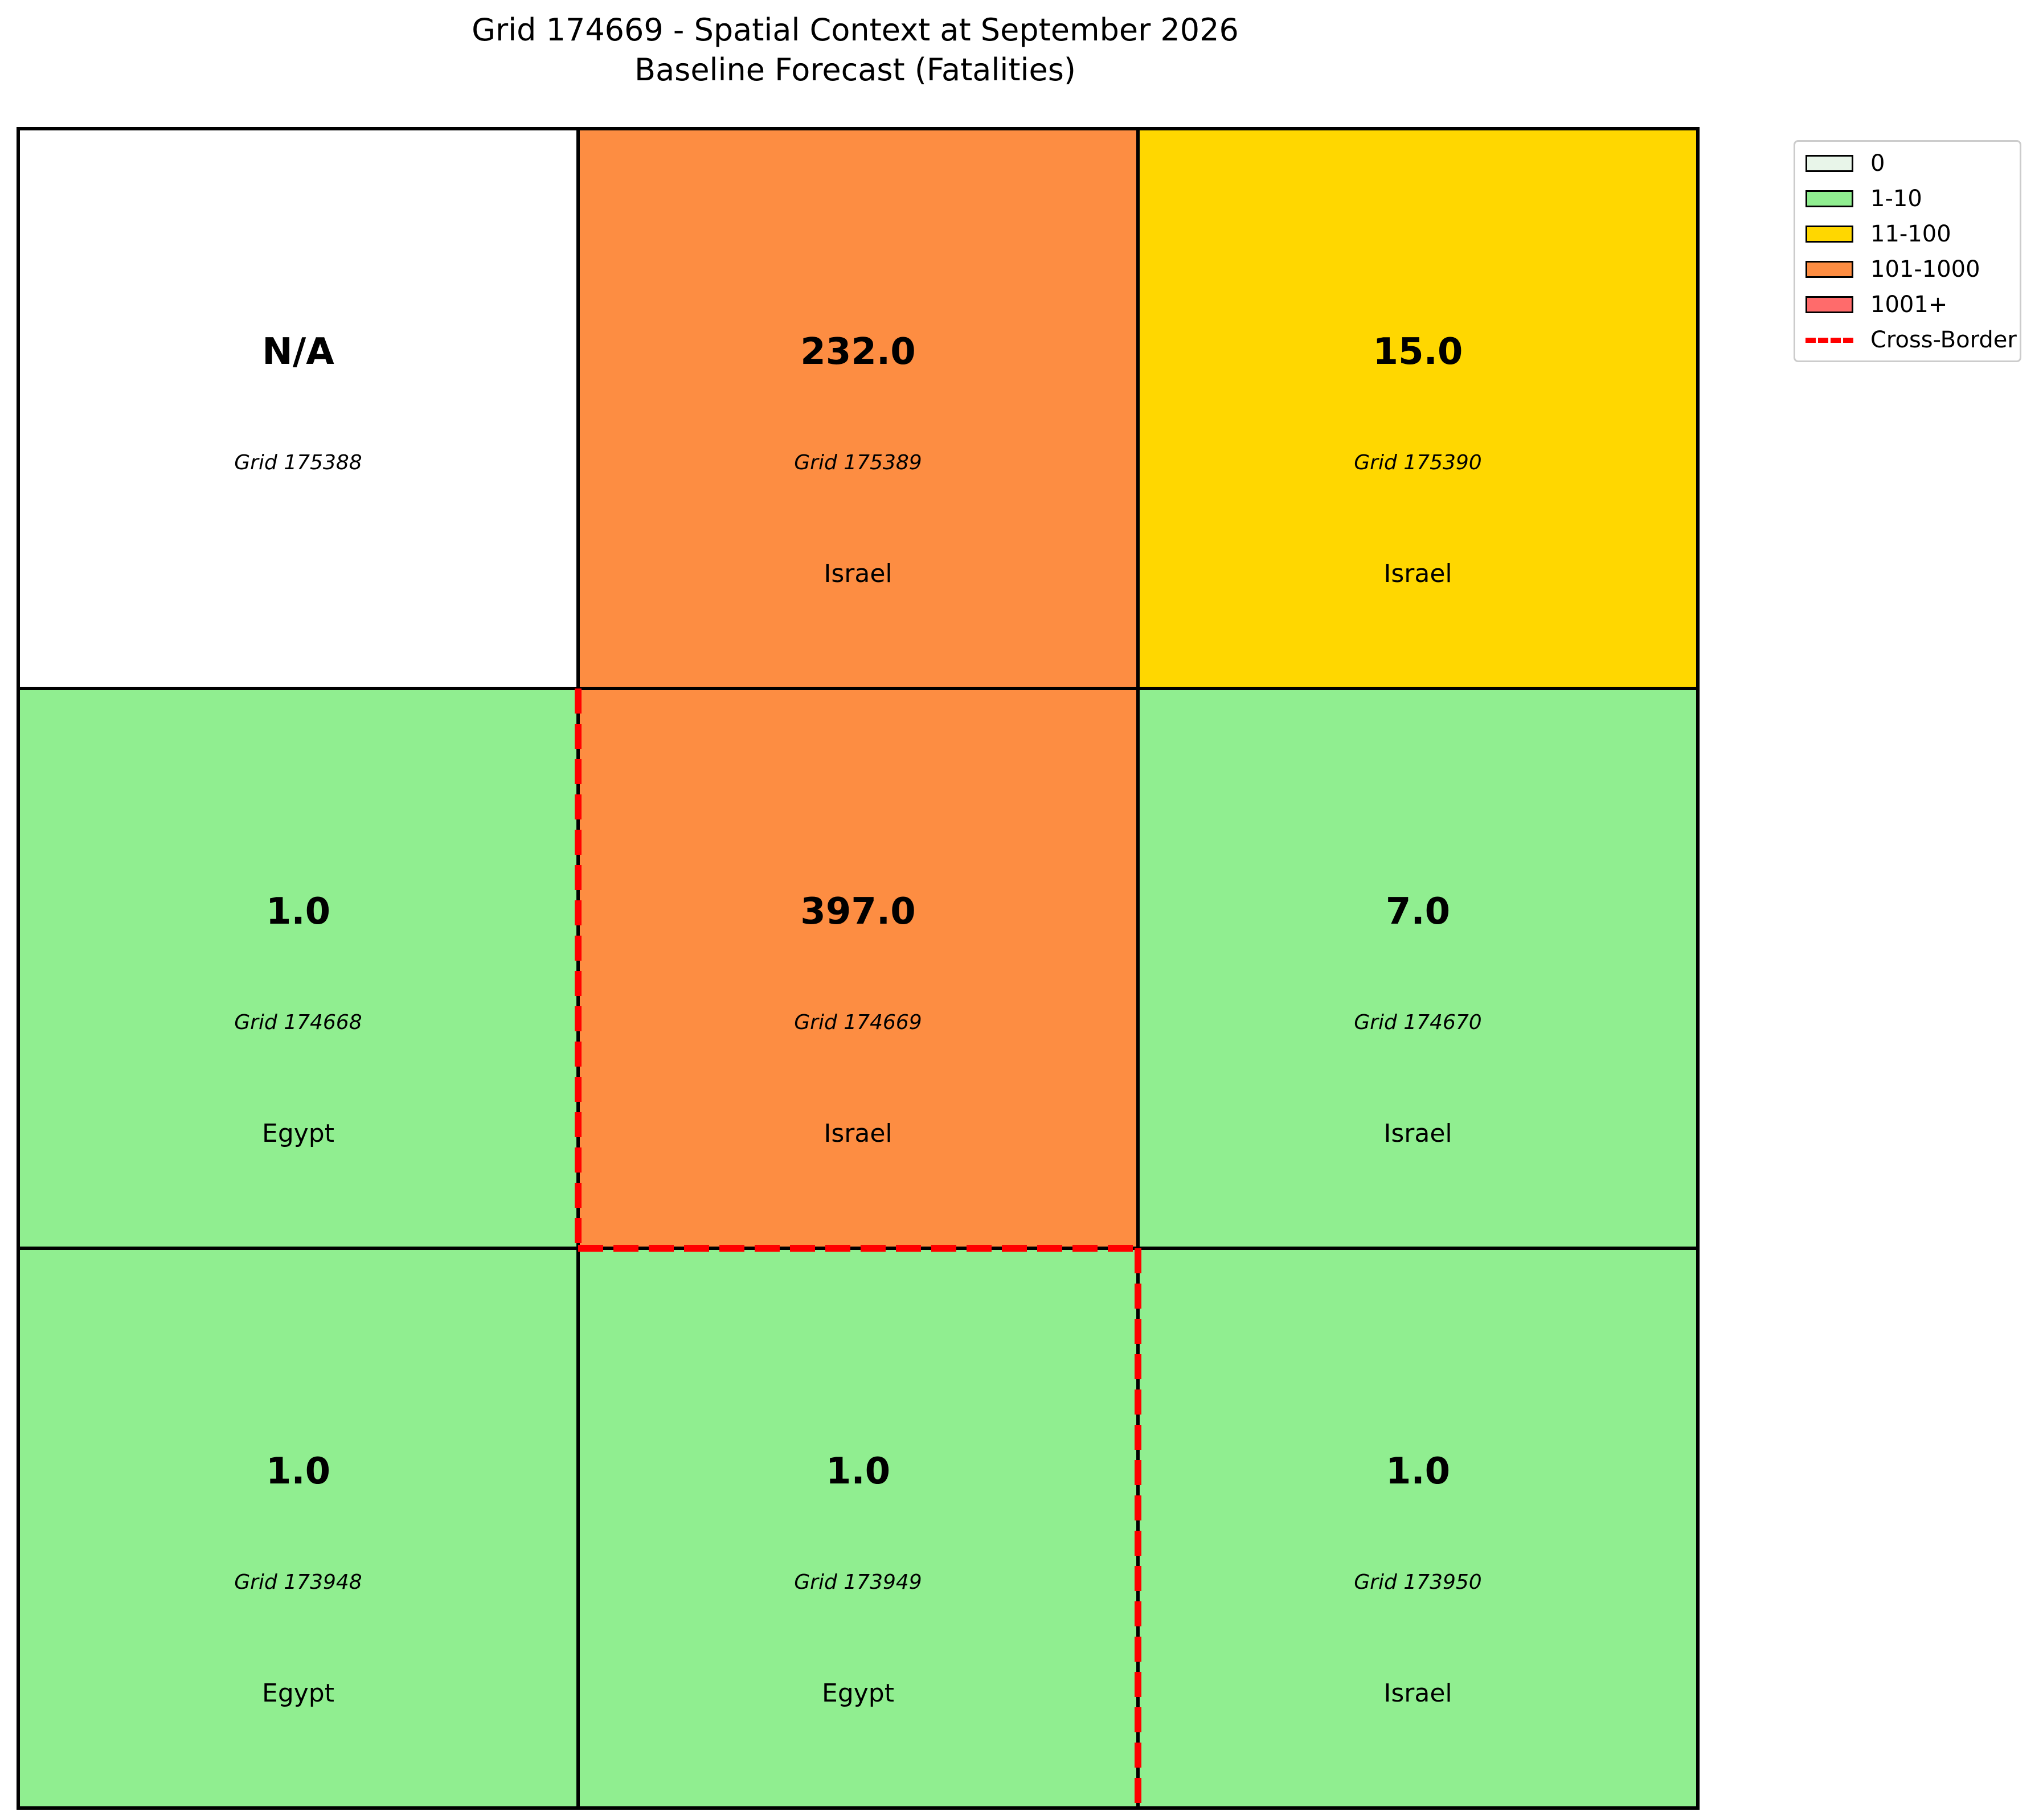 This screenshot has width=2043, height=1820. I want to click on chart-subtitle: Baseline Forecast (Fatalities), so click(855, 70).